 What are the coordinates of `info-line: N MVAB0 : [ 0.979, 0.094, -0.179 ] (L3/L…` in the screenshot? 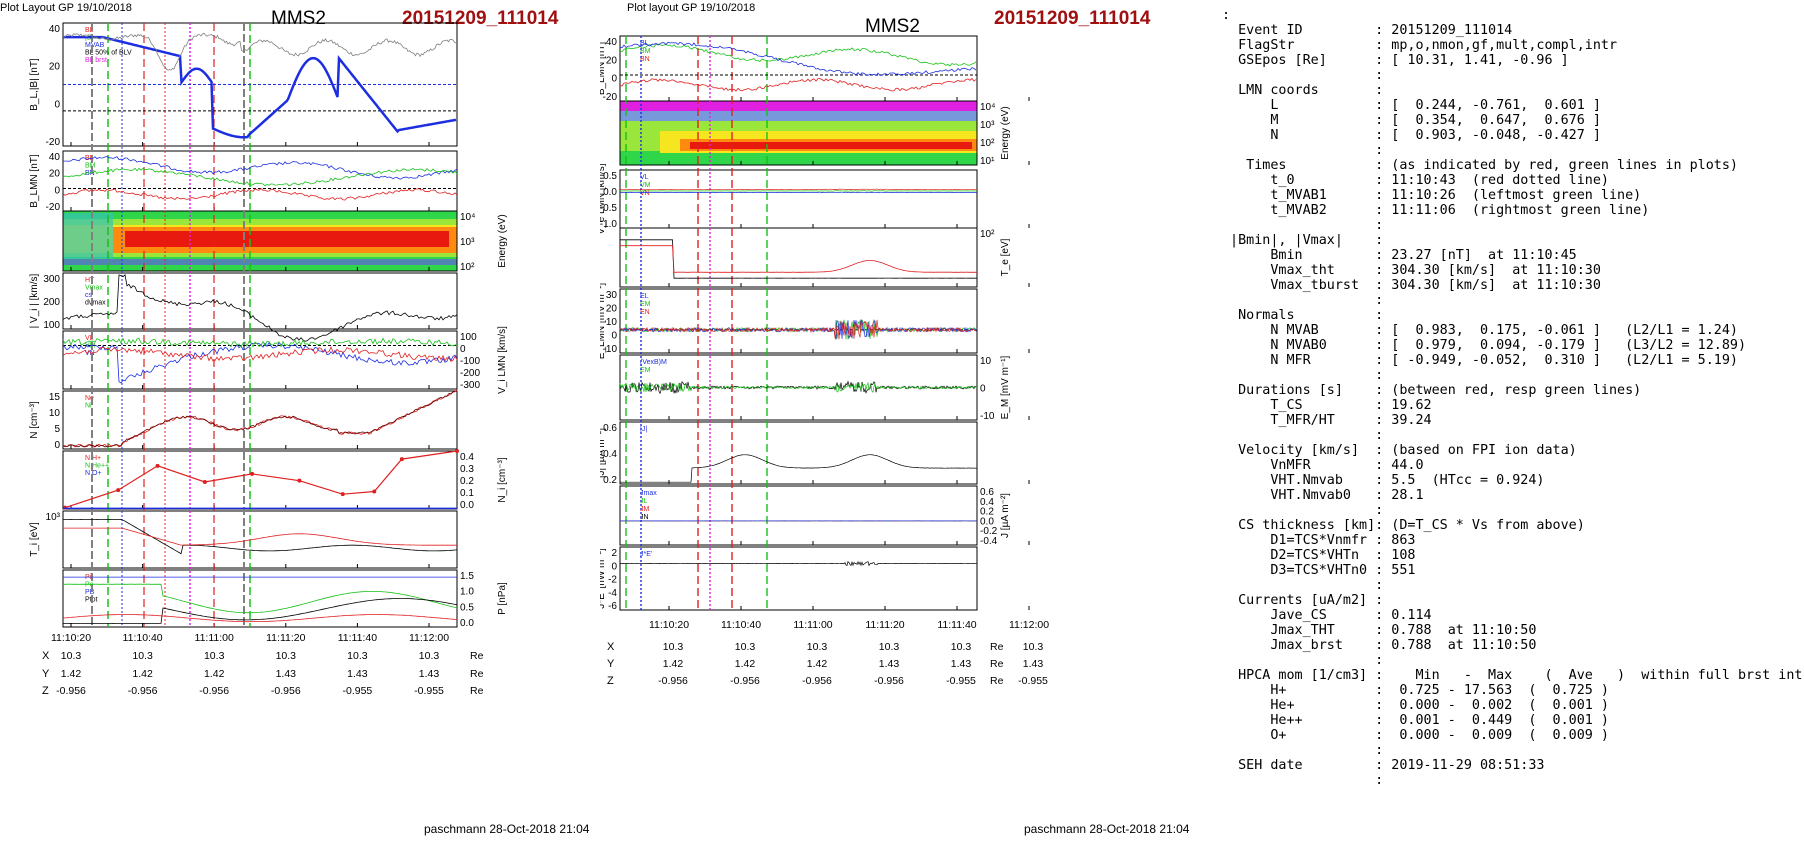 It's located at (1484, 345).